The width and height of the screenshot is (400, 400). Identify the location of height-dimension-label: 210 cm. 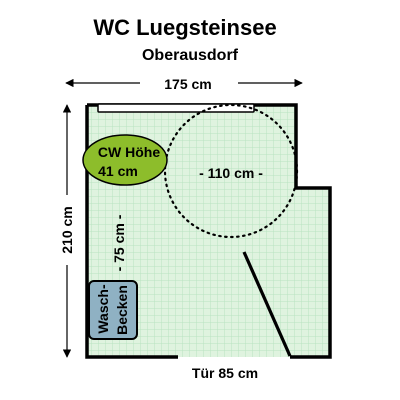
(67, 229).